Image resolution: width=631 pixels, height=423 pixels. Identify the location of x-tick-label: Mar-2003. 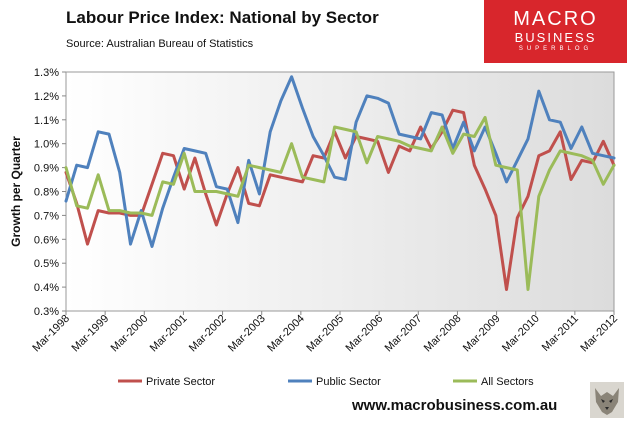
(247, 334).